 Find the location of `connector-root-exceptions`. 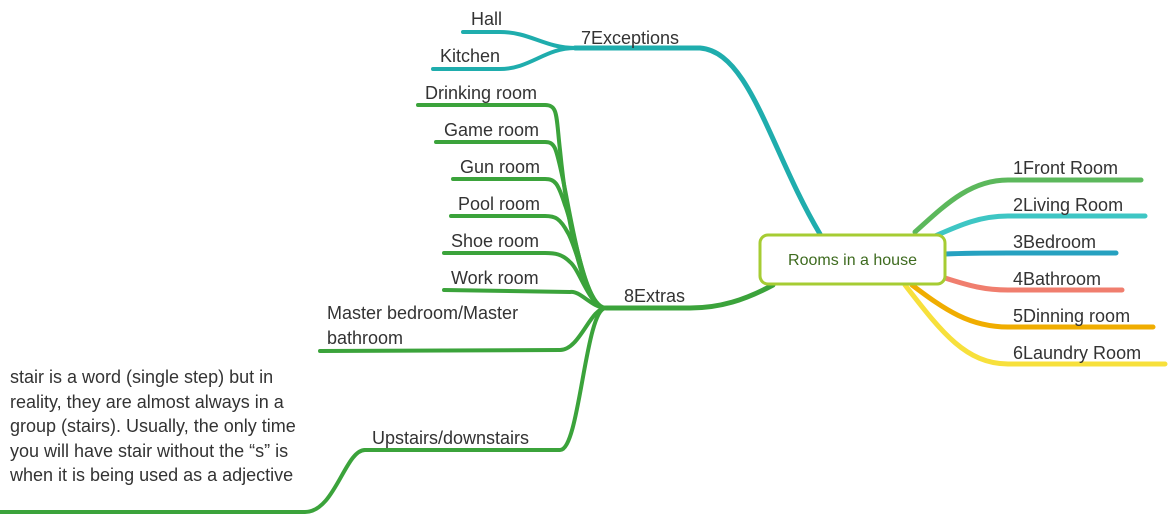

connector-root-exceptions is located at coordinates (697, 141).